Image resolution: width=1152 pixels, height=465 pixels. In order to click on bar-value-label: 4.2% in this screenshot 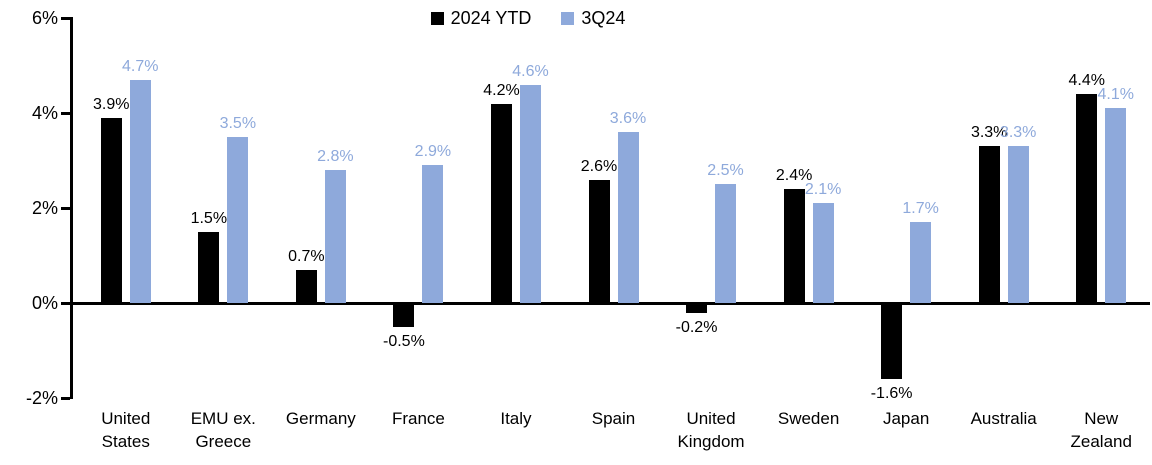, I will do `click(501, 90)`.